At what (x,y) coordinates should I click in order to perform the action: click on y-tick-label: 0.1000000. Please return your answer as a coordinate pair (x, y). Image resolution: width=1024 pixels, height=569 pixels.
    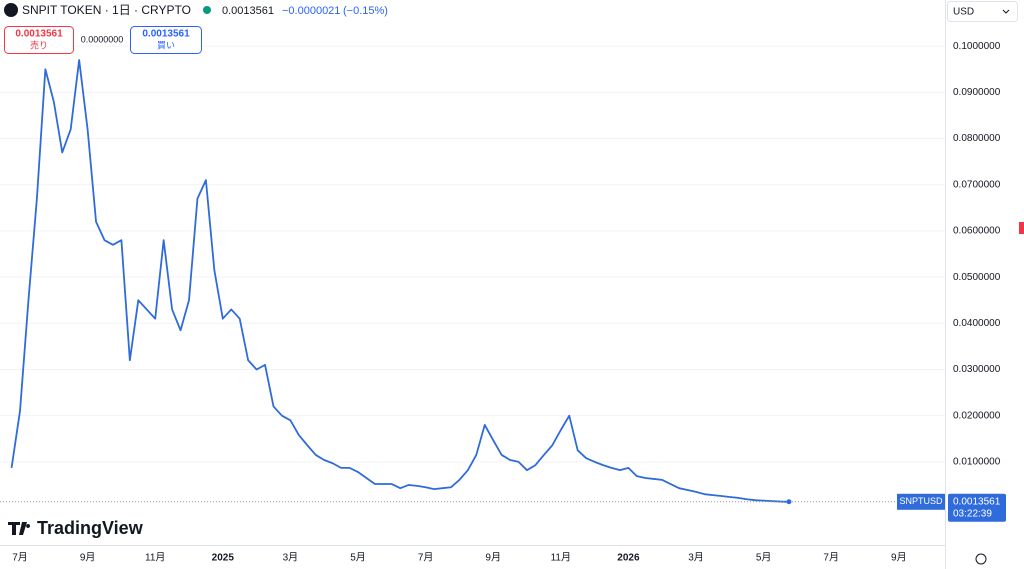
    Looking at the image, I should click on (977, 46).